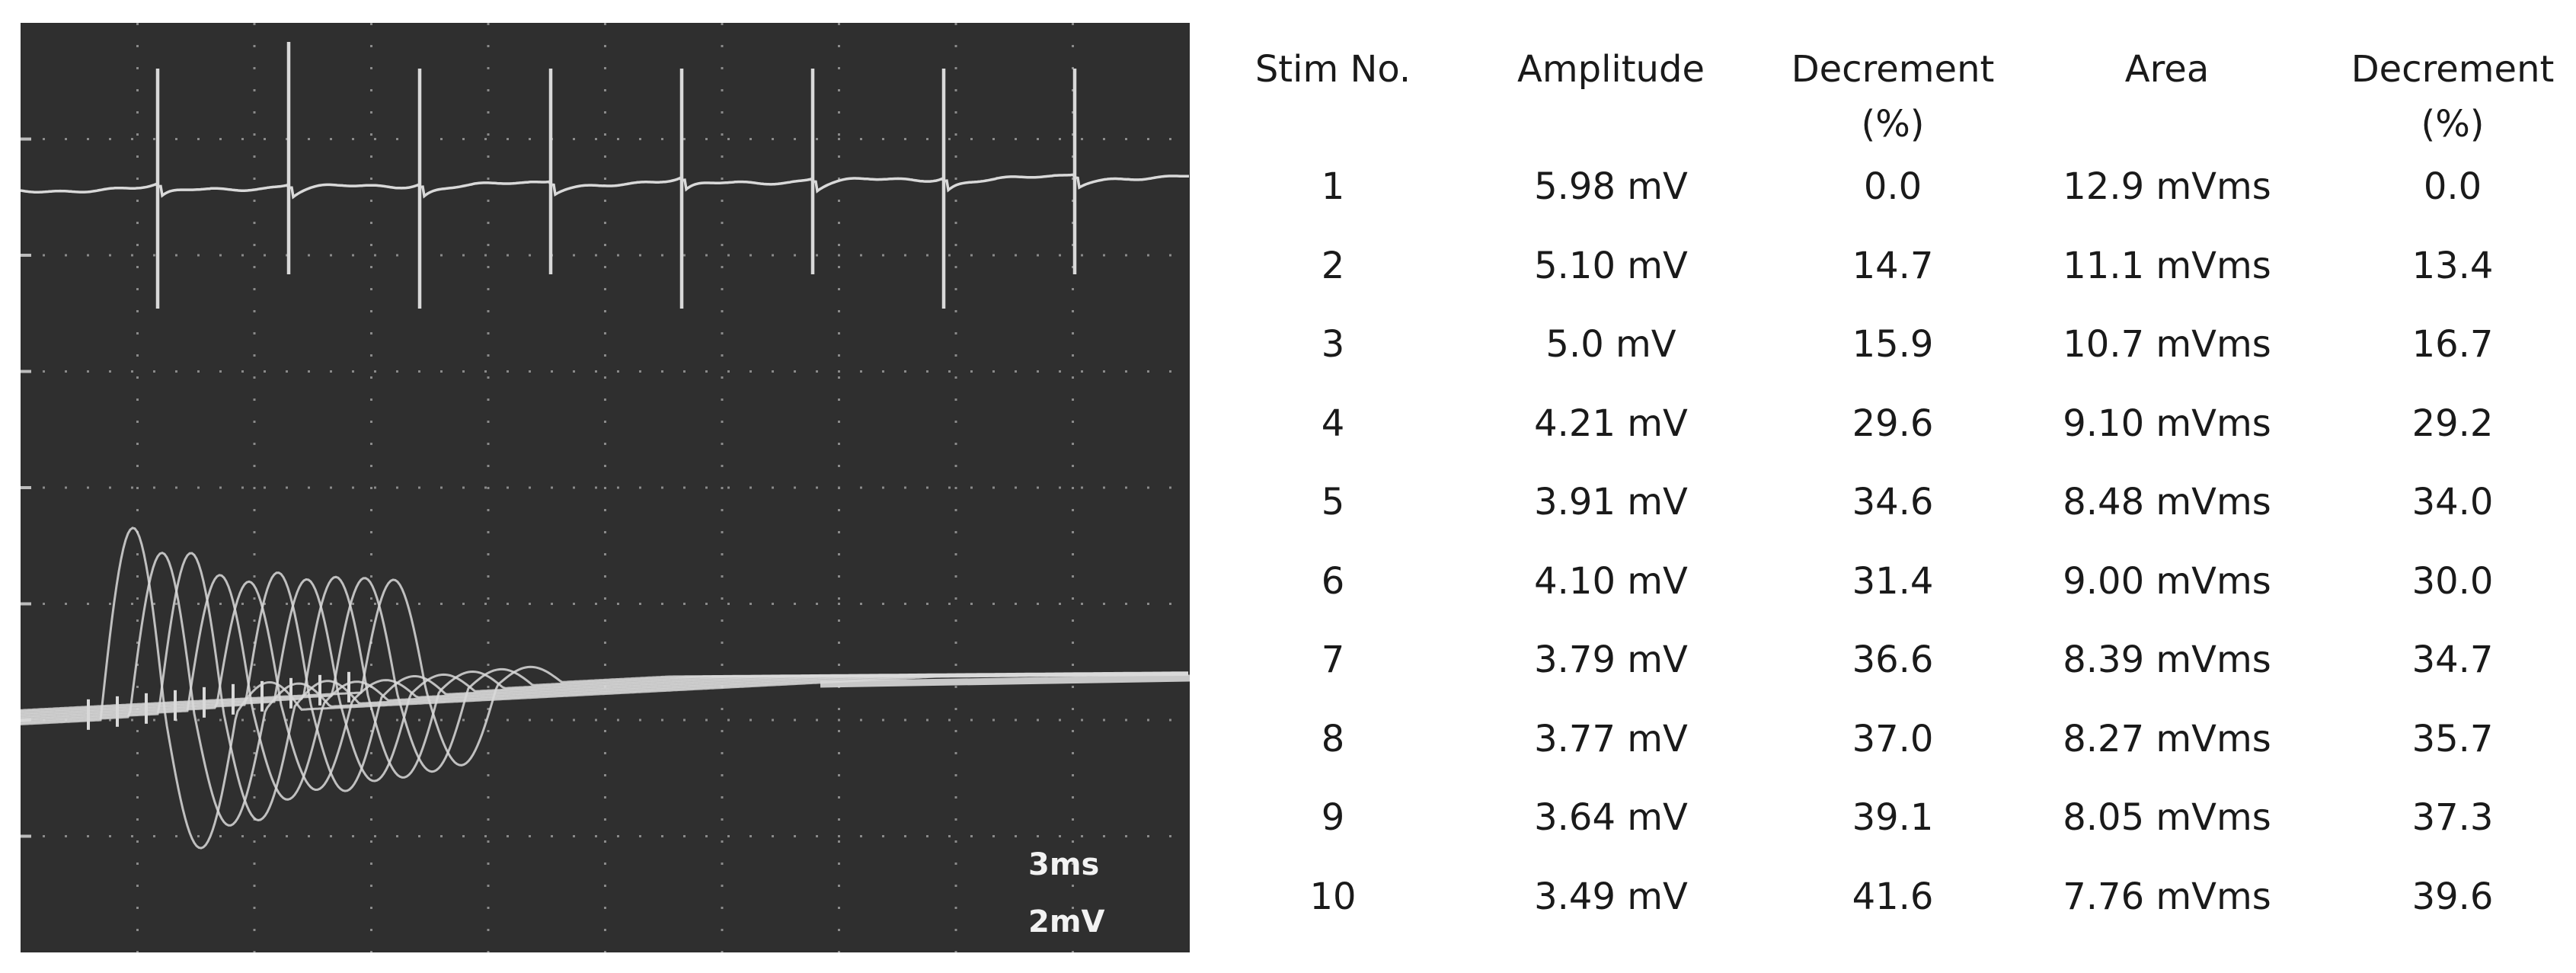 The image size is (2576, 973). What do you see at coordinates (1611, 581) in the screenshot?
I see `cell-amplitude: 4.10 mV` at bounding box center [1611, 581].